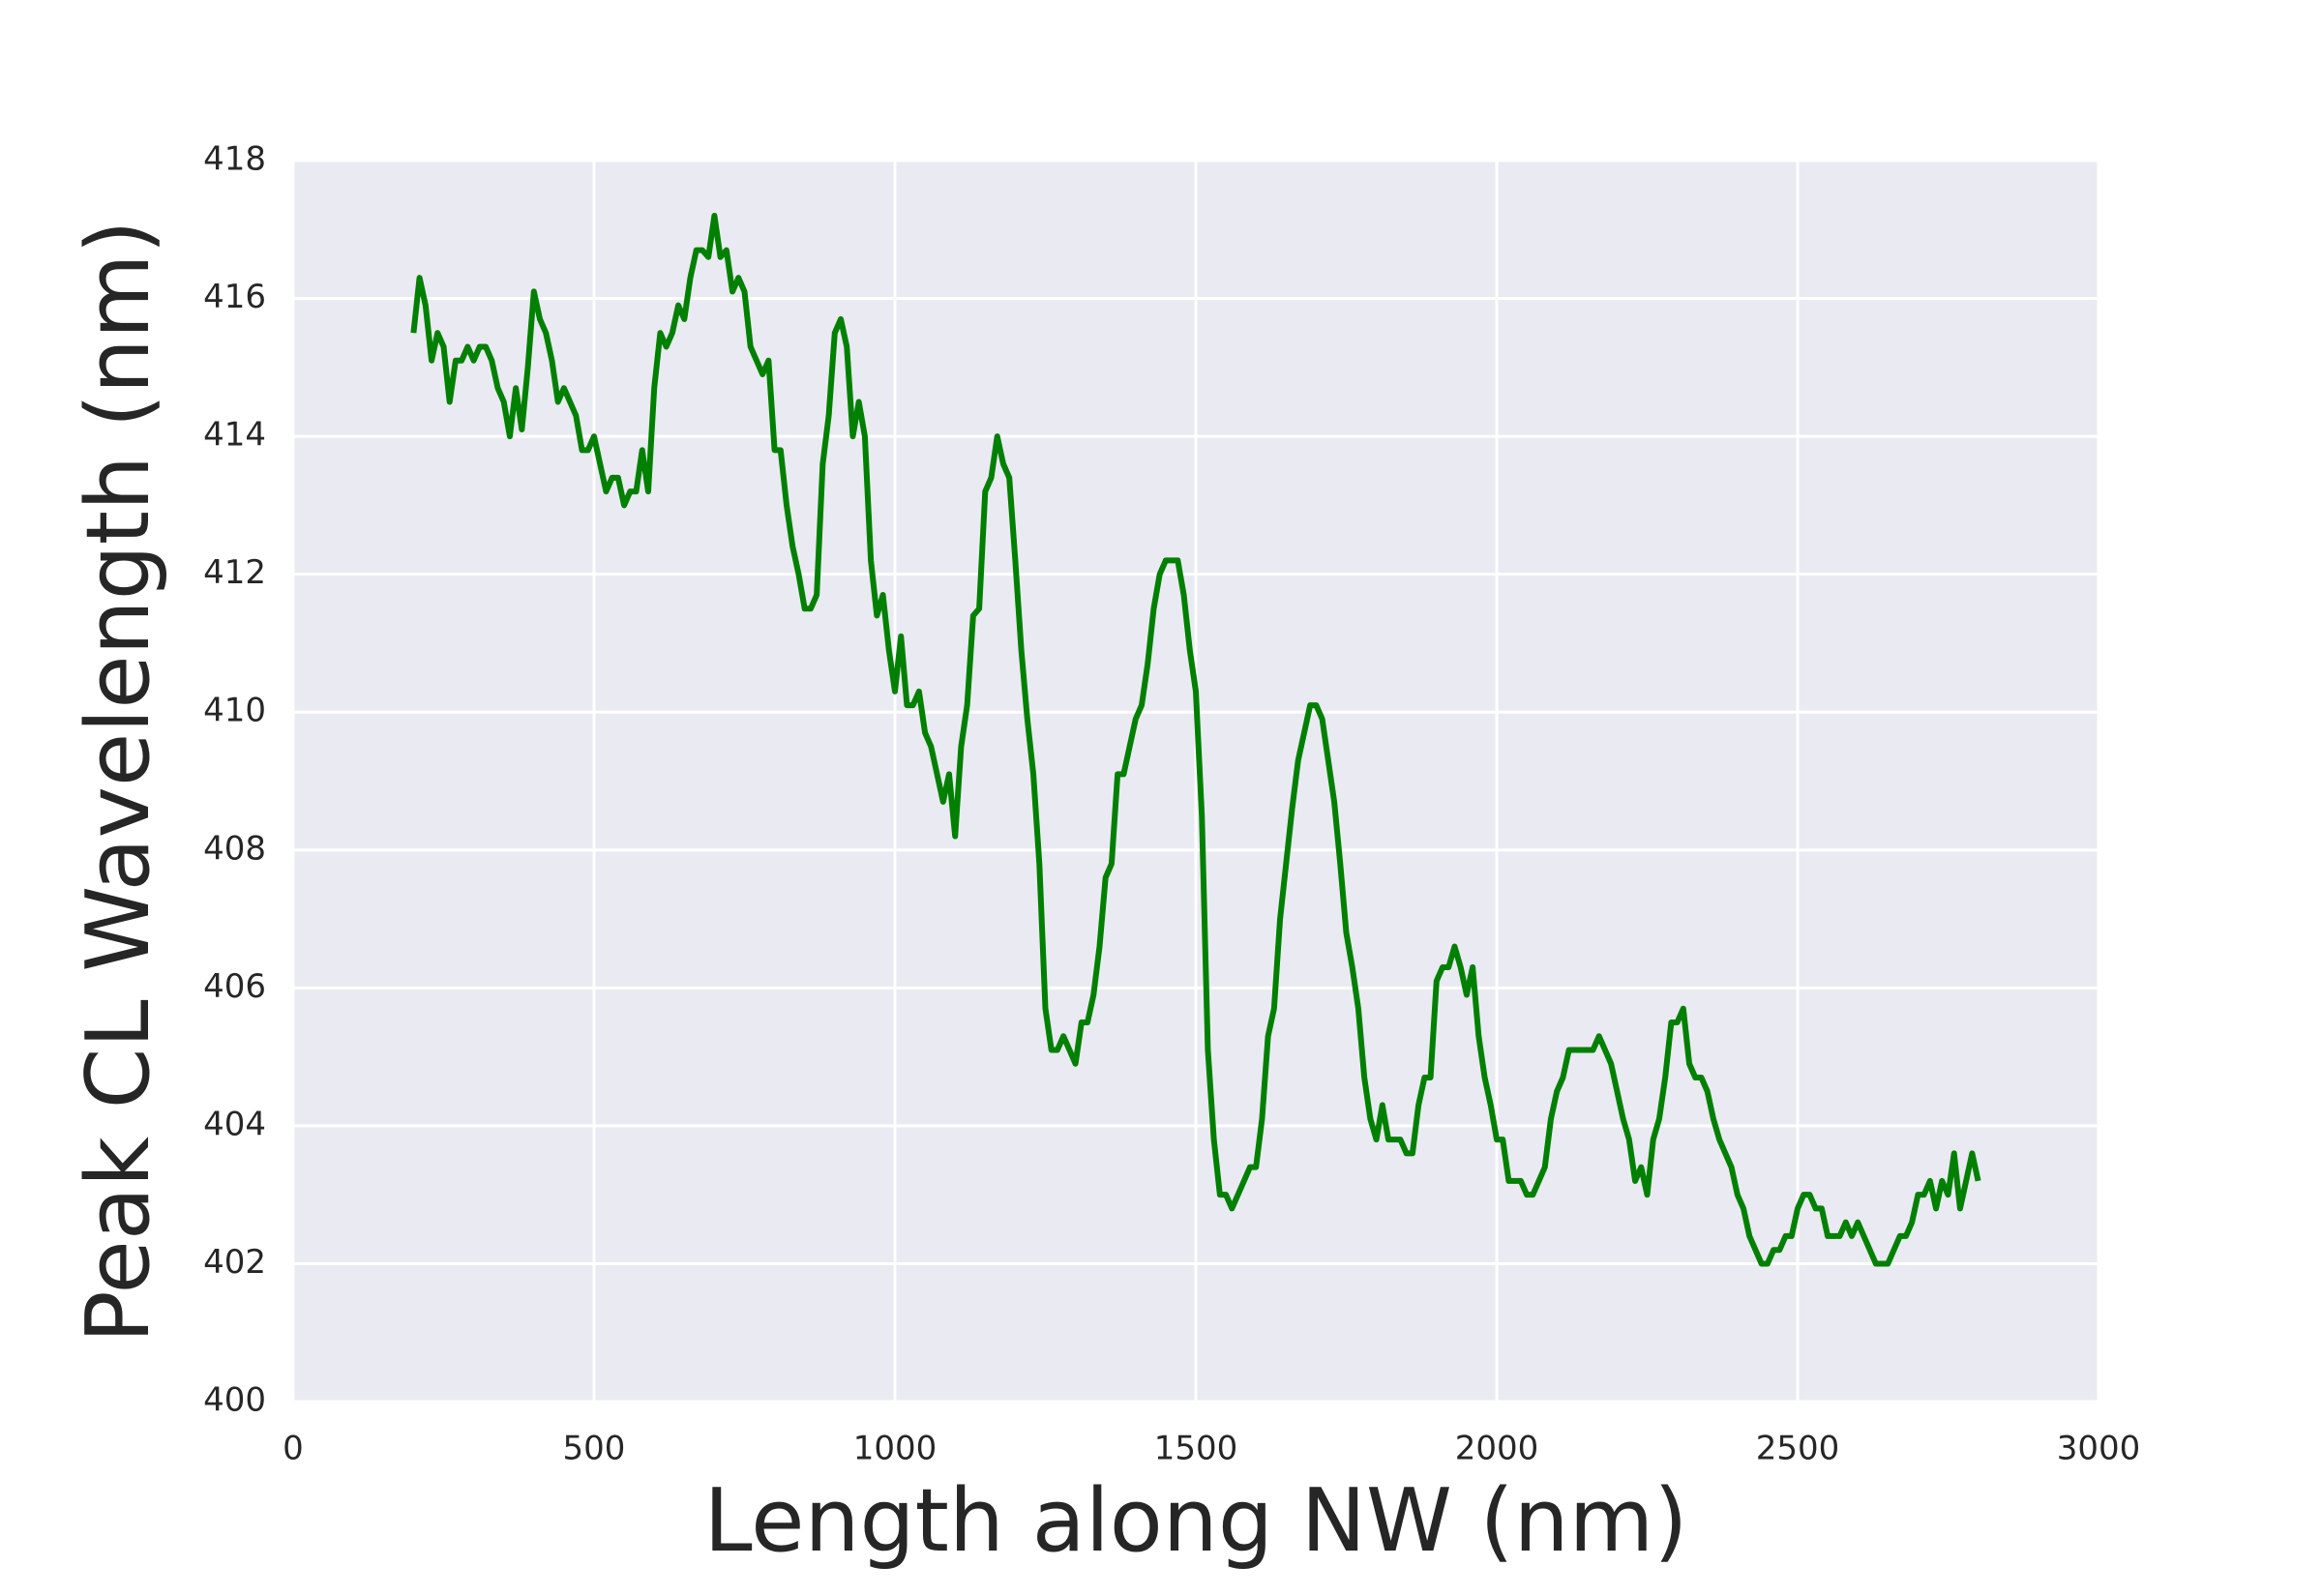 The image size is (2322, 1596). I want to click on x-tick-label: 0, so click(293, 1449).